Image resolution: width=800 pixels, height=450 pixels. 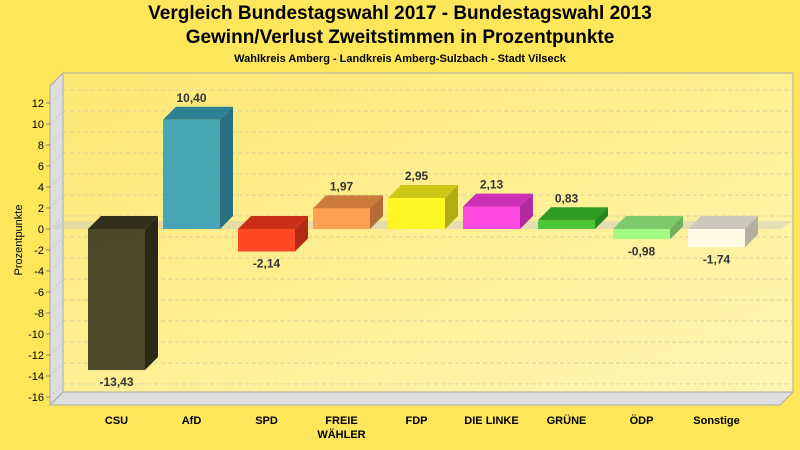 I want to click on bar-value-label: 2,13, so click(x=492, y=185).